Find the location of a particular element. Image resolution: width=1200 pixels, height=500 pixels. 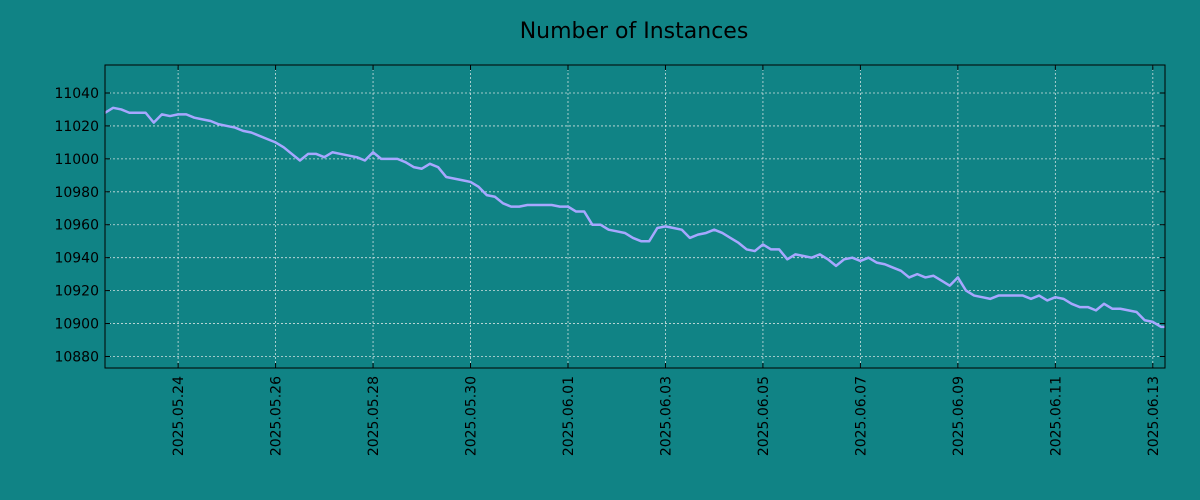

x-tick-label: 2025.06.13 is located at coordinates (1154, 416).